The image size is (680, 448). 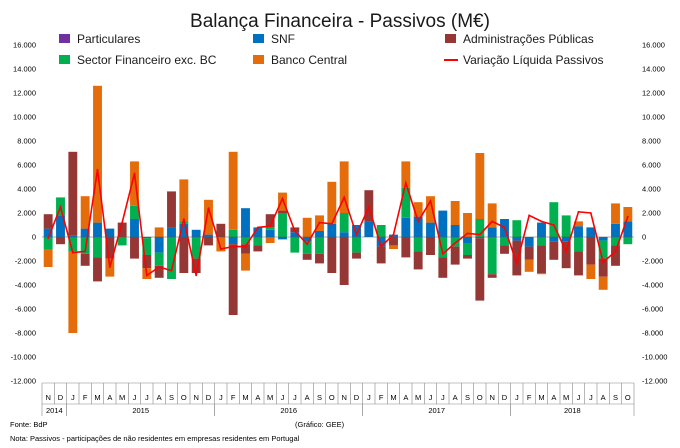 What do you see at coordinates (283, 39) in the screenshot?
I see `legend-label: SNF` at bounding box center [283, 39].